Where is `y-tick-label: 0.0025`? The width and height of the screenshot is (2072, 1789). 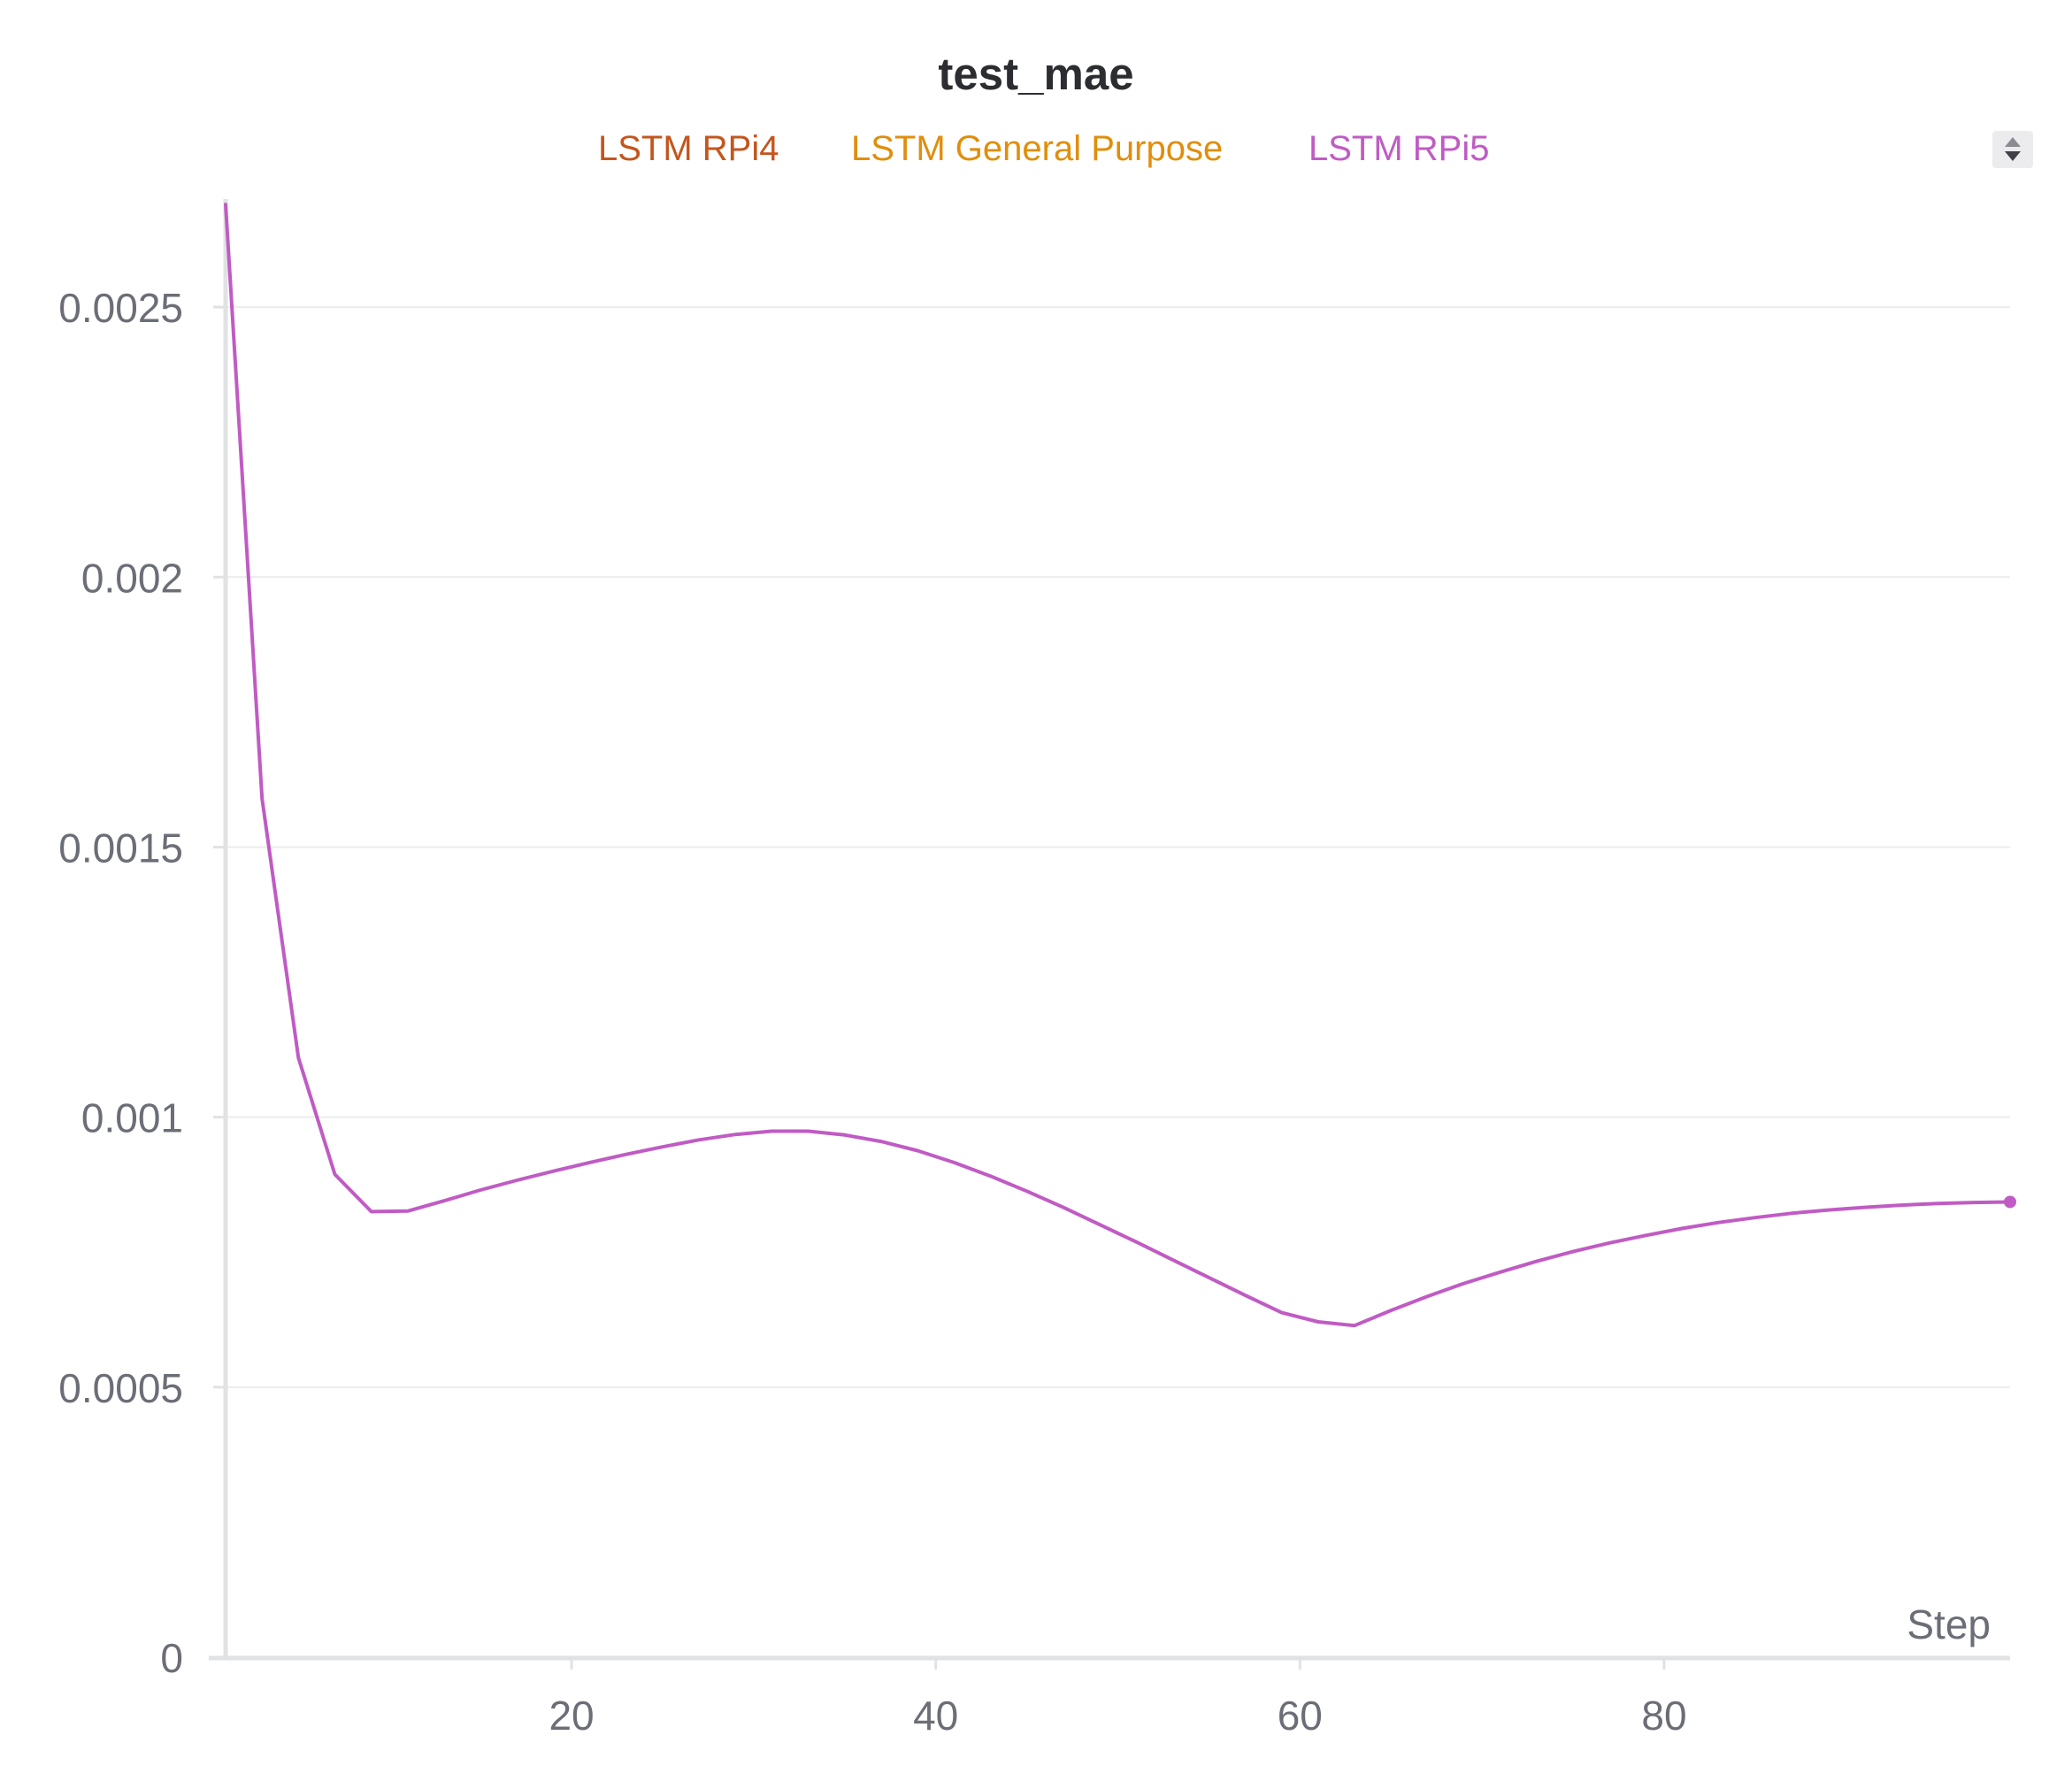
y-tick-label: 0.0025 is located at coordinates (121, 308).